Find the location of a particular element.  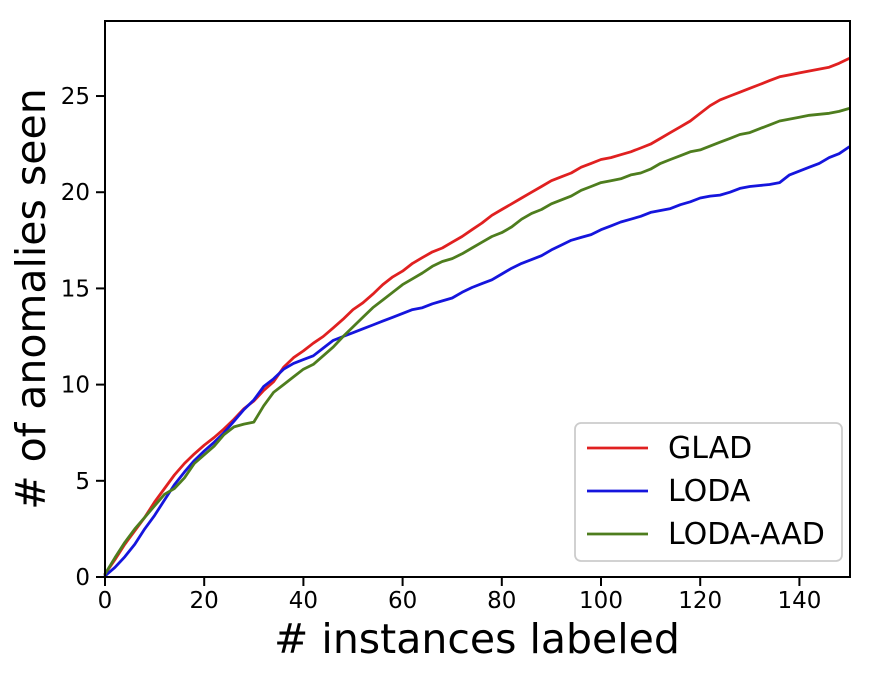

x-tick-label: 0 is located at coordinates (105, 601).